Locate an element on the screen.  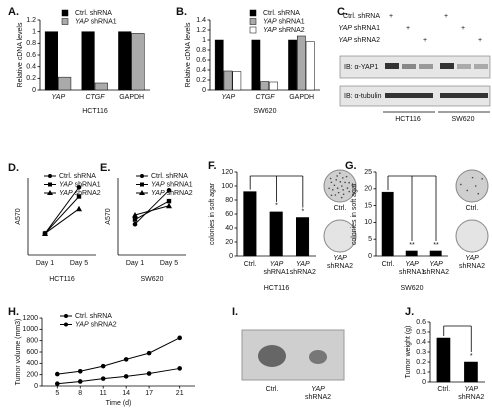
x-tick-label: CTGF is located at coordinates (95, 97).